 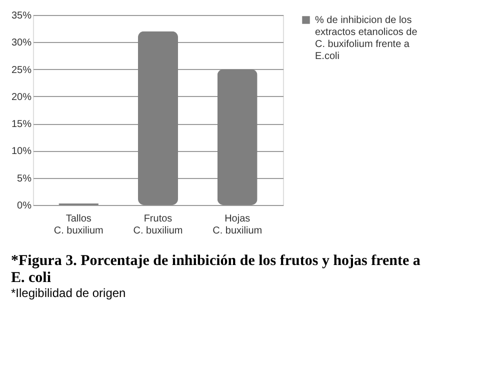 I want to click on y-tick-label: 5%, so click(x=24, y=178).